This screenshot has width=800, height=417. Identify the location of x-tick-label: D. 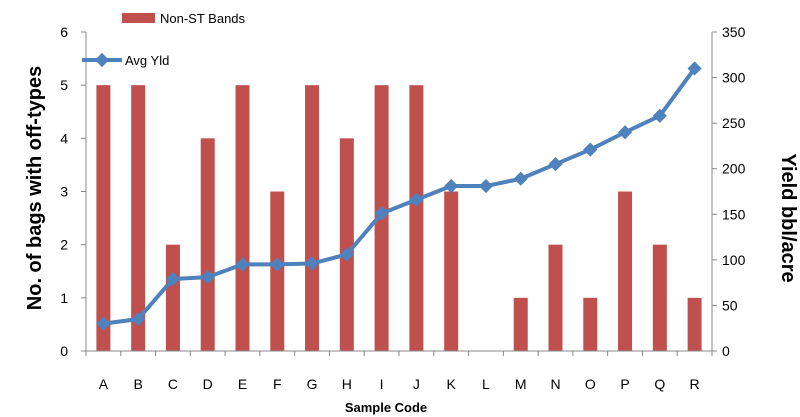
(208, 384).